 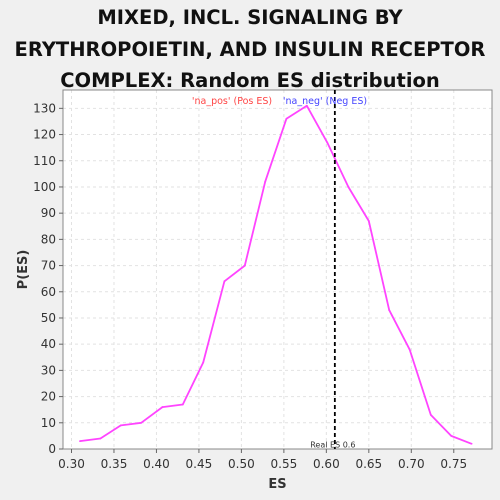 I want to click on y-tick-label: 100, so click(x=44, y=187).